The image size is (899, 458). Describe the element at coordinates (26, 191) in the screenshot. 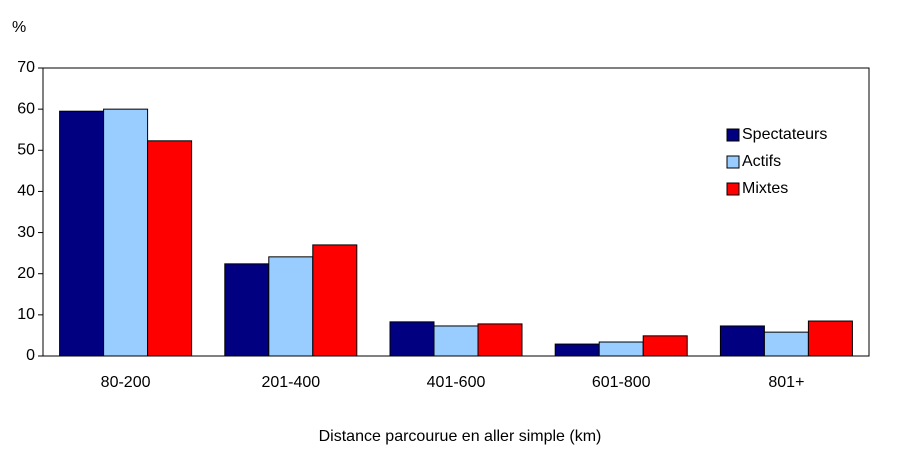

I see `y-tick-label: 40` at that location.